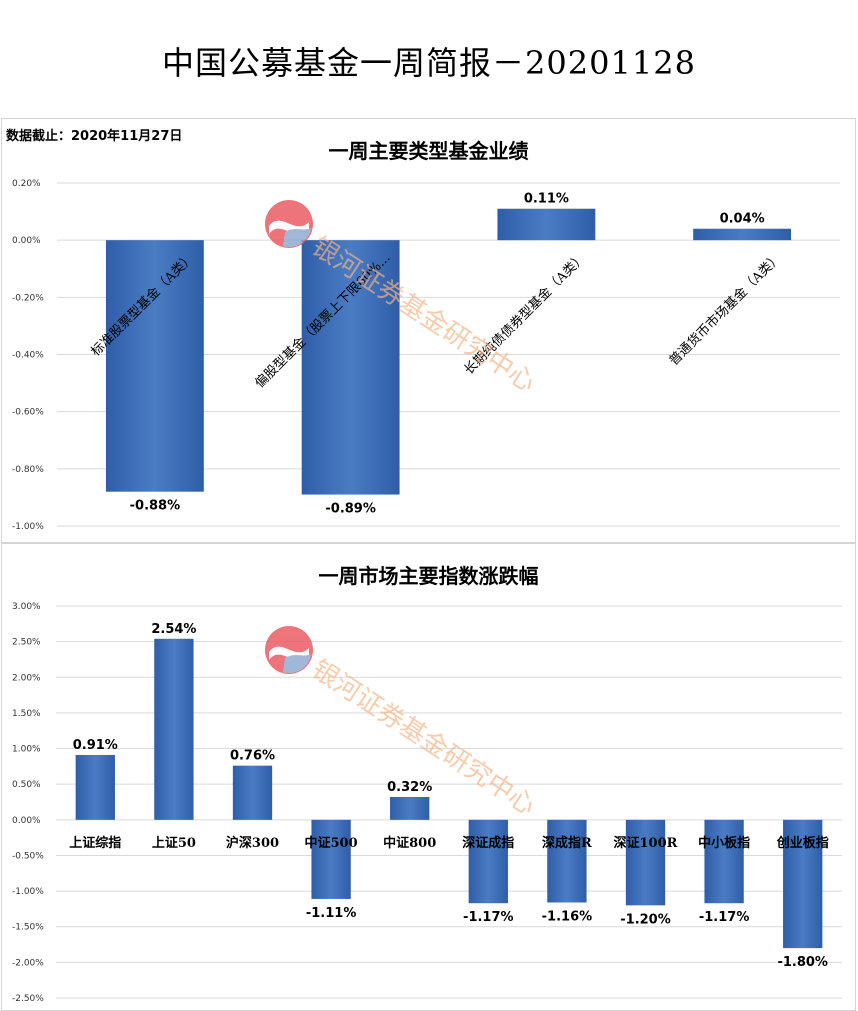 The width and height of the screenshot is (858, 1011). I want to click on data-label: -1.16%, so click(567, 916).